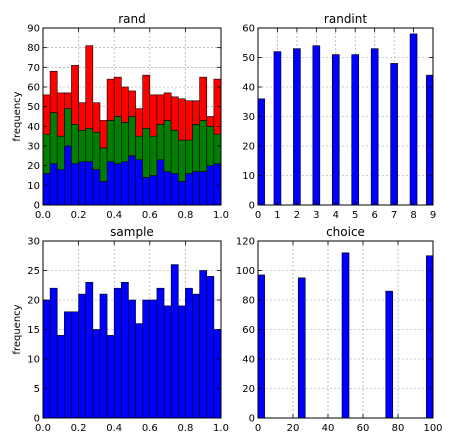  I want to click on bar-series2-bin24, so click(210, 146).